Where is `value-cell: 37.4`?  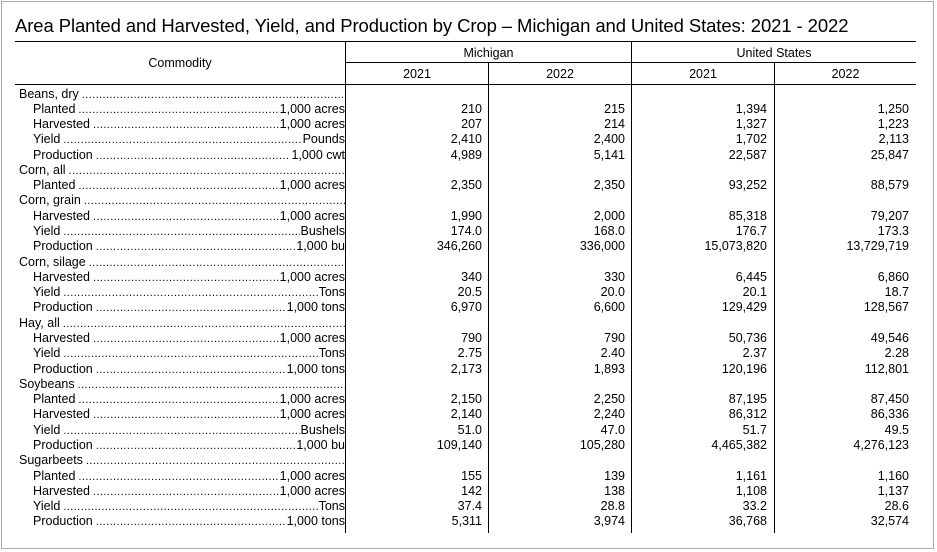
value-cell: 37.4 is located at coordinates (469, 506).